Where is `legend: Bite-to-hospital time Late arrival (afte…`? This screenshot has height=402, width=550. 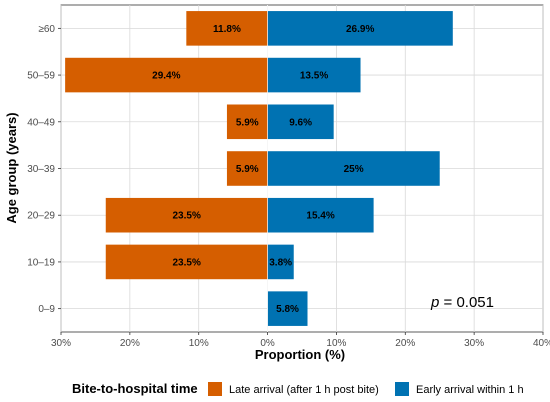 legend: Bite-to-hospital time Late arrival (afte… is located at coordinates (298, 388).